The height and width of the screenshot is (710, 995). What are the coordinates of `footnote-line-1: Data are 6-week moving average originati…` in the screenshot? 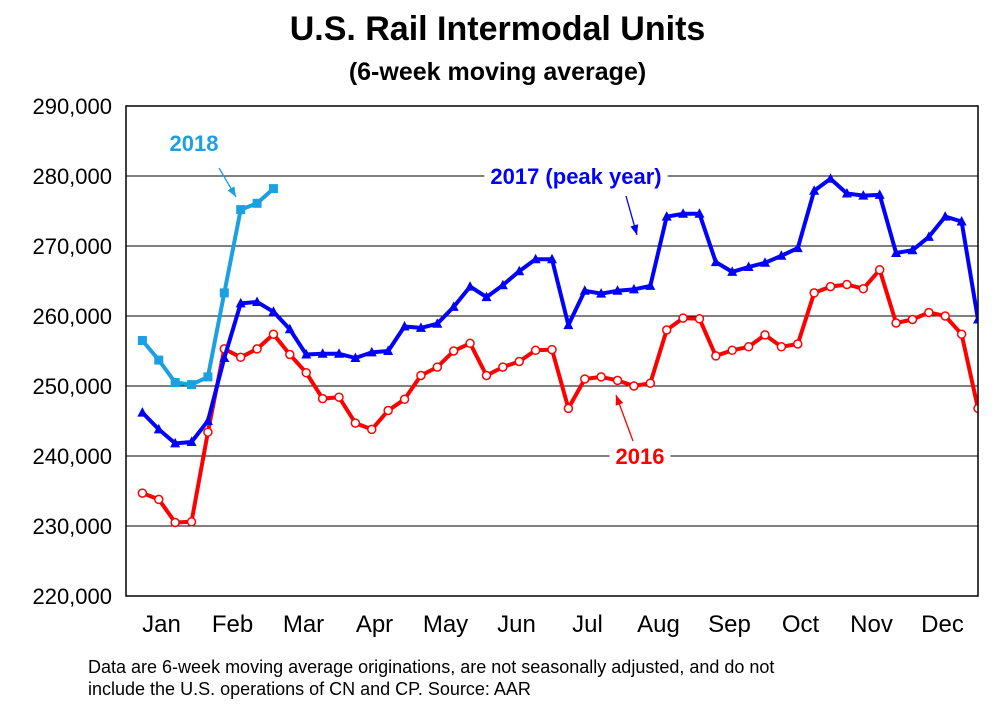 It's located at (431, 667).